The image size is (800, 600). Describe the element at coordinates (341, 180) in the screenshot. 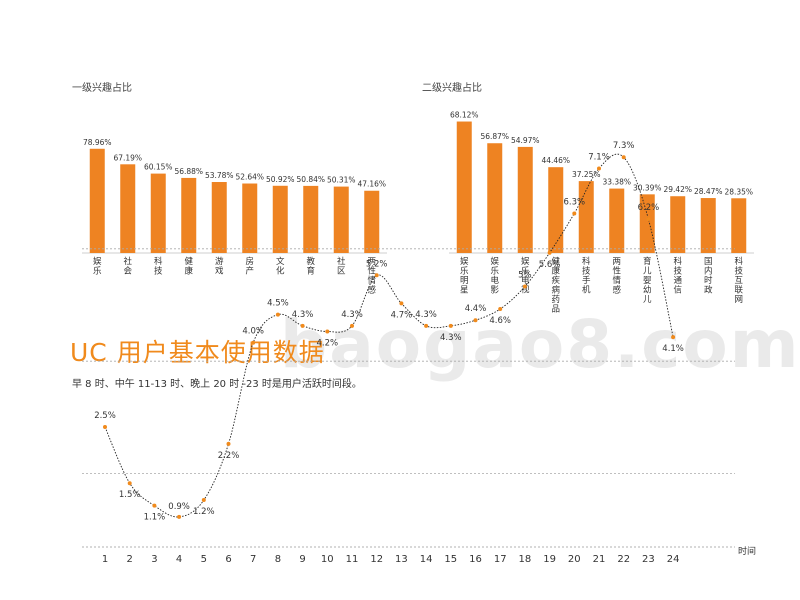

I see `bar-value-label: 50.31%` at that location.